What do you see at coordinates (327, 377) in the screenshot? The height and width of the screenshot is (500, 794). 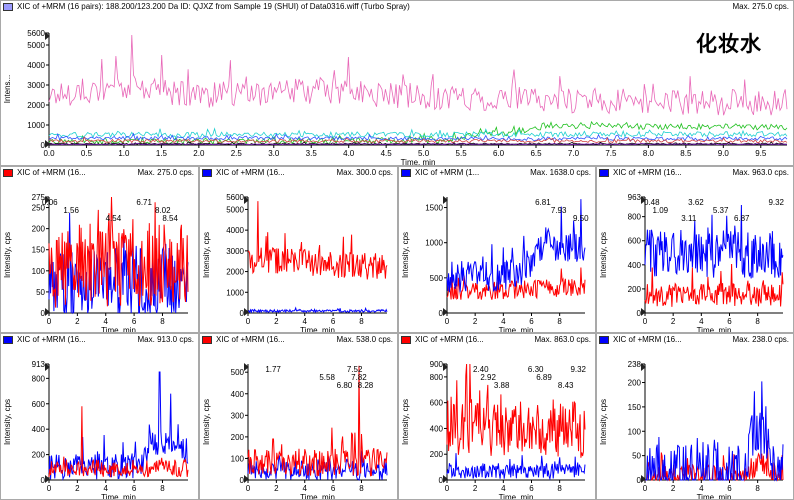 I see `peak-label: 5.58` at bounding box center [327, 377].